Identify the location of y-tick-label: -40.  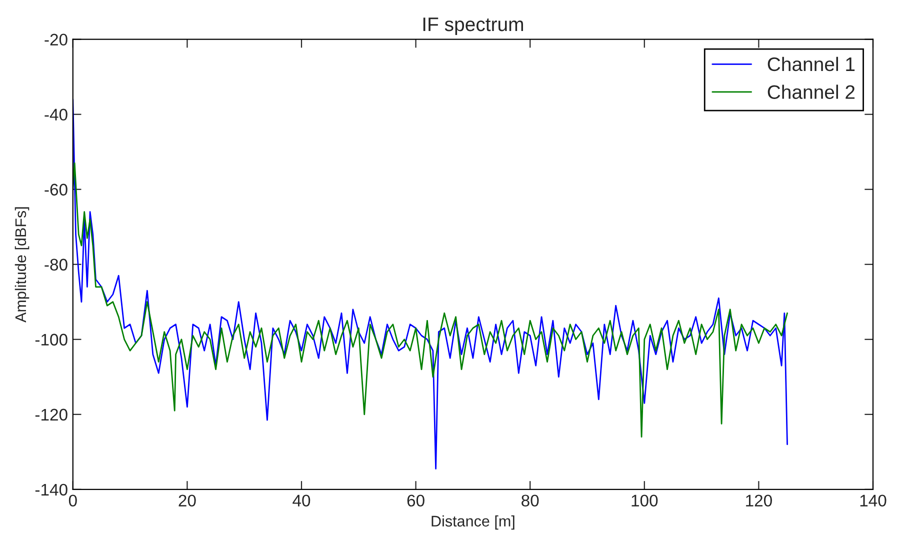
(56, 114).